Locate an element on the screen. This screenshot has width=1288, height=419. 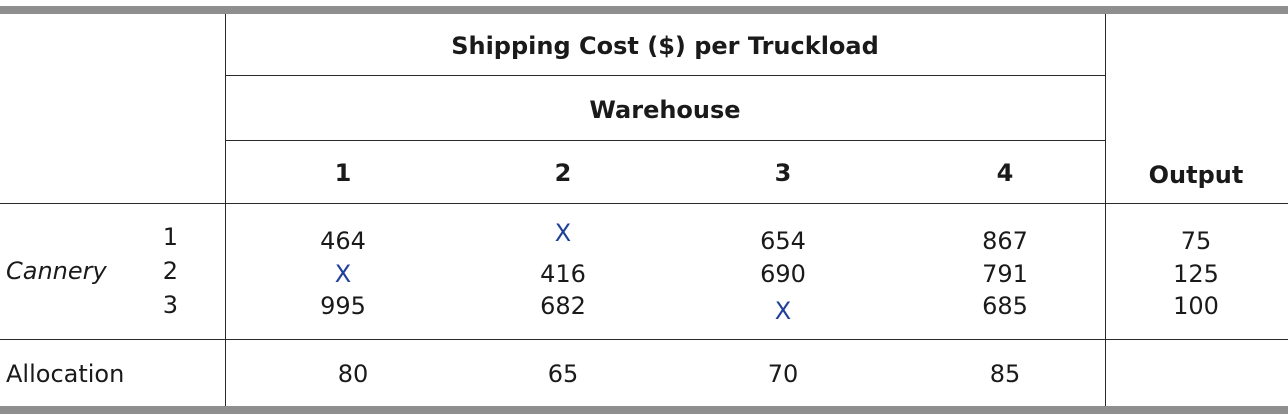
allocation-cell-1: 80 is located at coordinates (353, 374).